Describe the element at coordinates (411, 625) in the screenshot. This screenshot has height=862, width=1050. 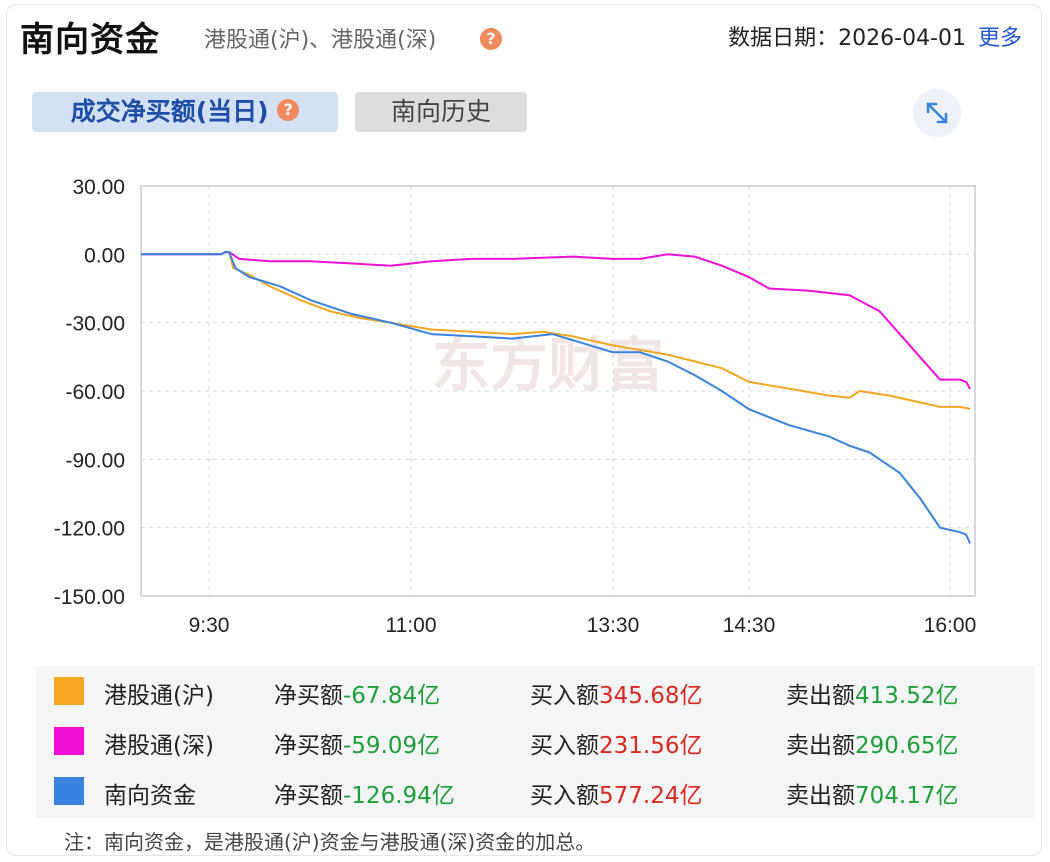
I see `x-tick-label: 11:00` at that location.